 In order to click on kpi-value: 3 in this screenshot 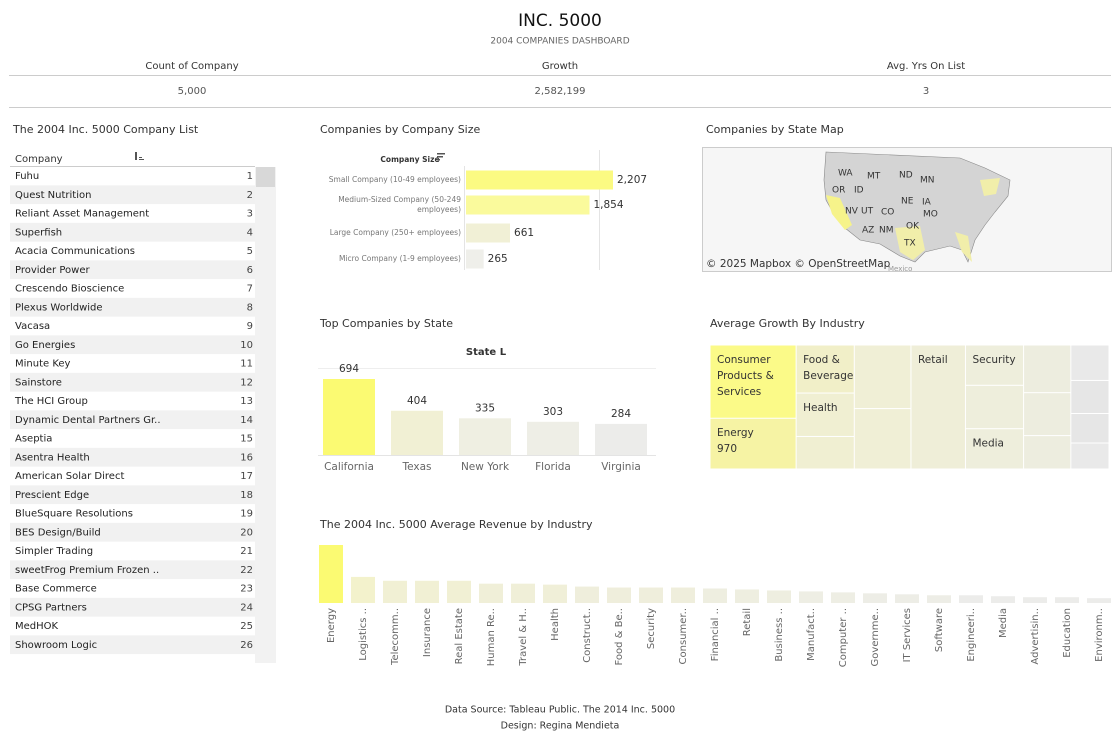, I will do `click(926, 91)`.